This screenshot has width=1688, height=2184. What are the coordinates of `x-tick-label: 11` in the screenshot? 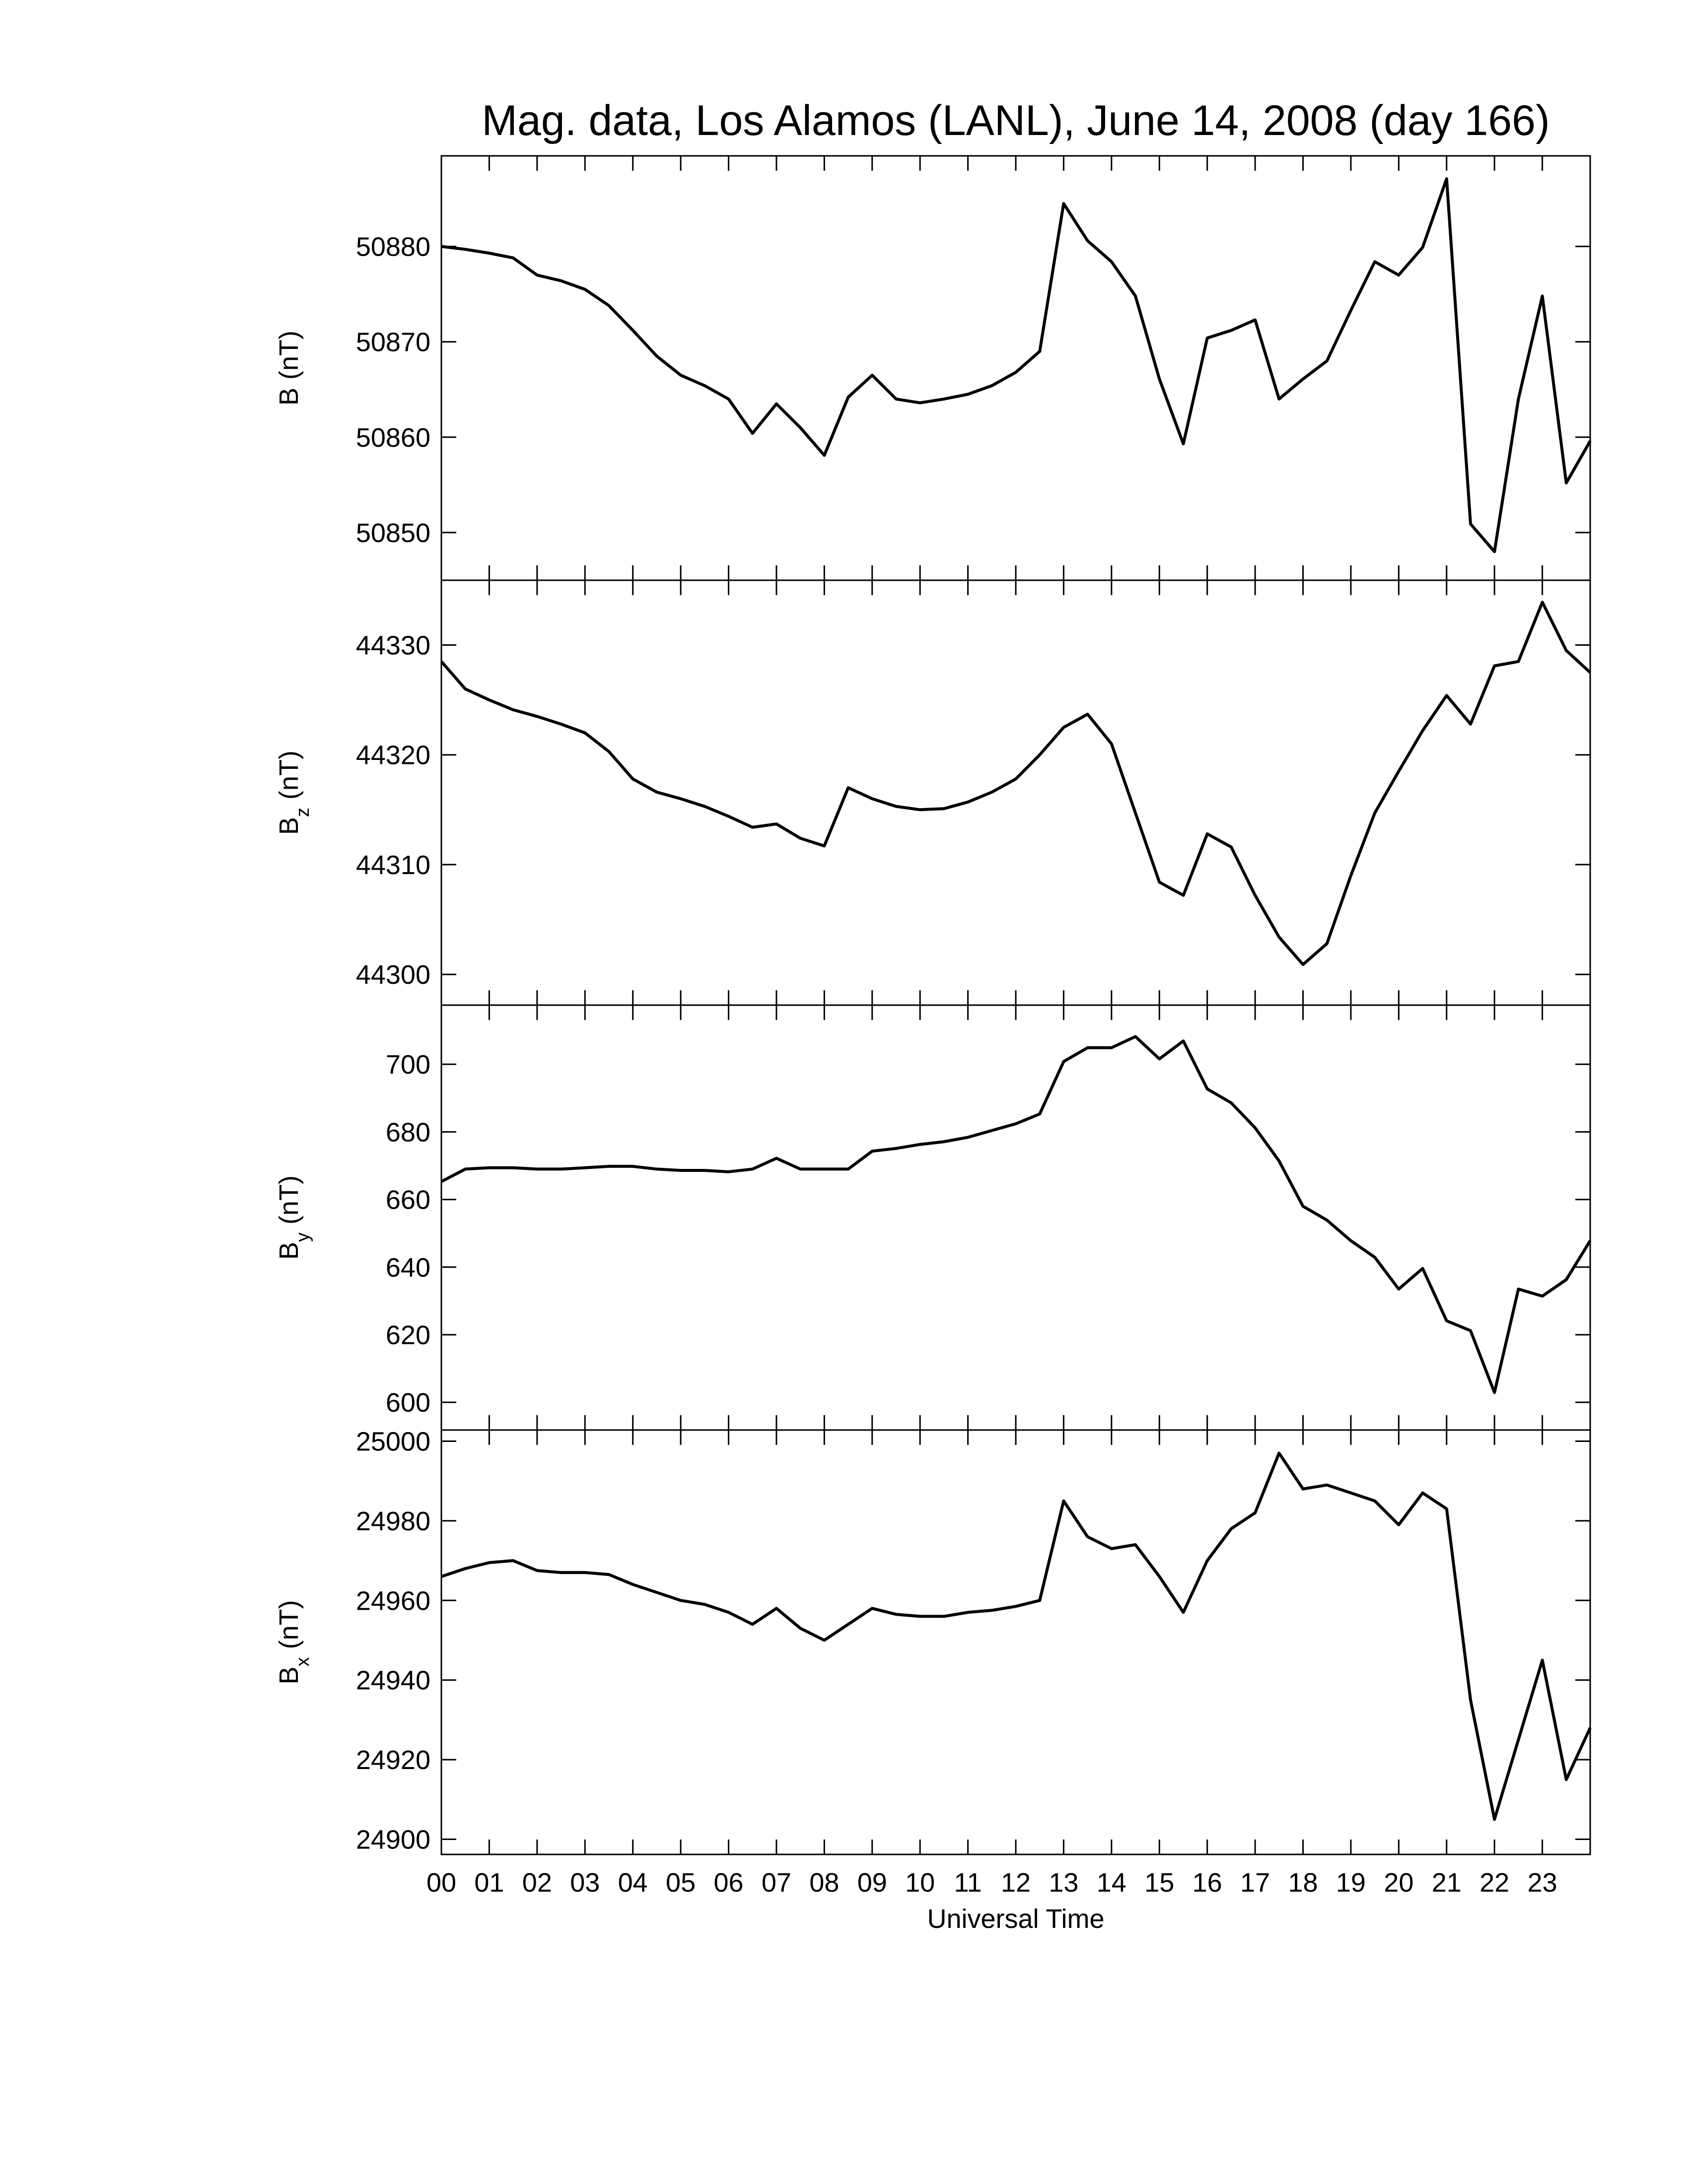 It's located at (968, 1883).